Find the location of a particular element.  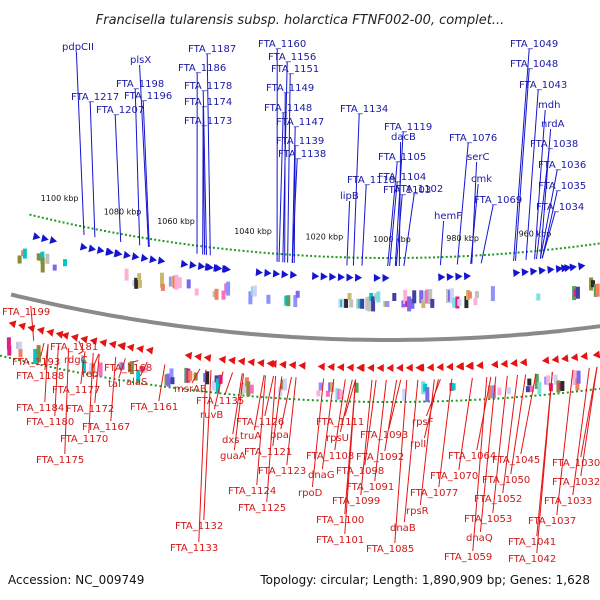

scale-tick-label: 1020 kbp is located at coordinates (325, 237).